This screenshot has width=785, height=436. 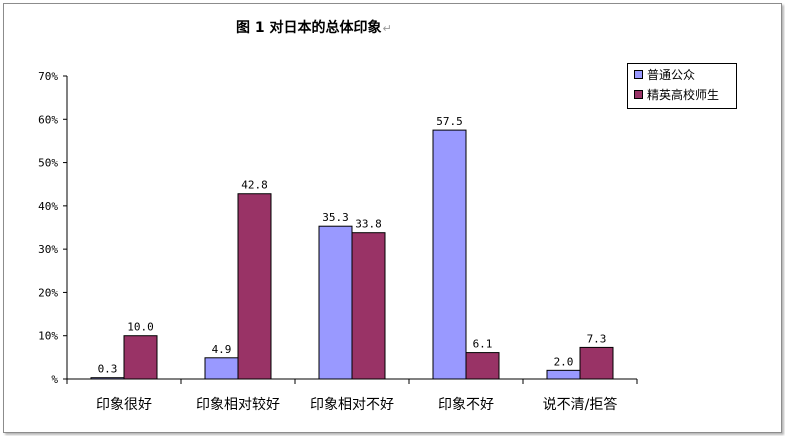 What do you see at coordinates (483, 344) in the screenshot?
I see `data-label: 6.1` at bounding box center [483, 344].